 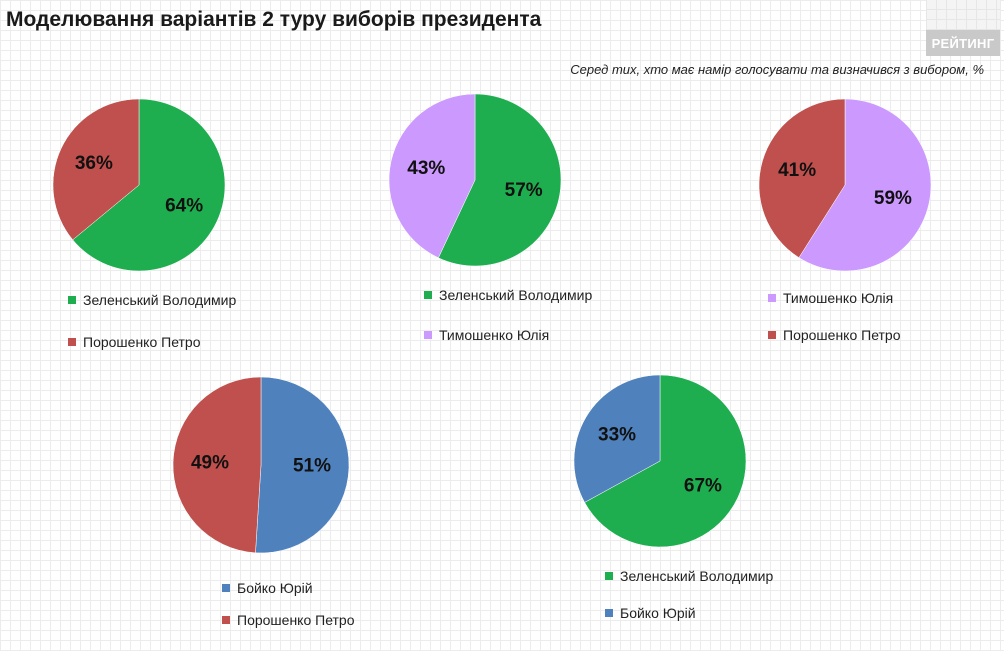 I want to click on pie-chart-4: 51% 49%, so click(x=261, y=465).